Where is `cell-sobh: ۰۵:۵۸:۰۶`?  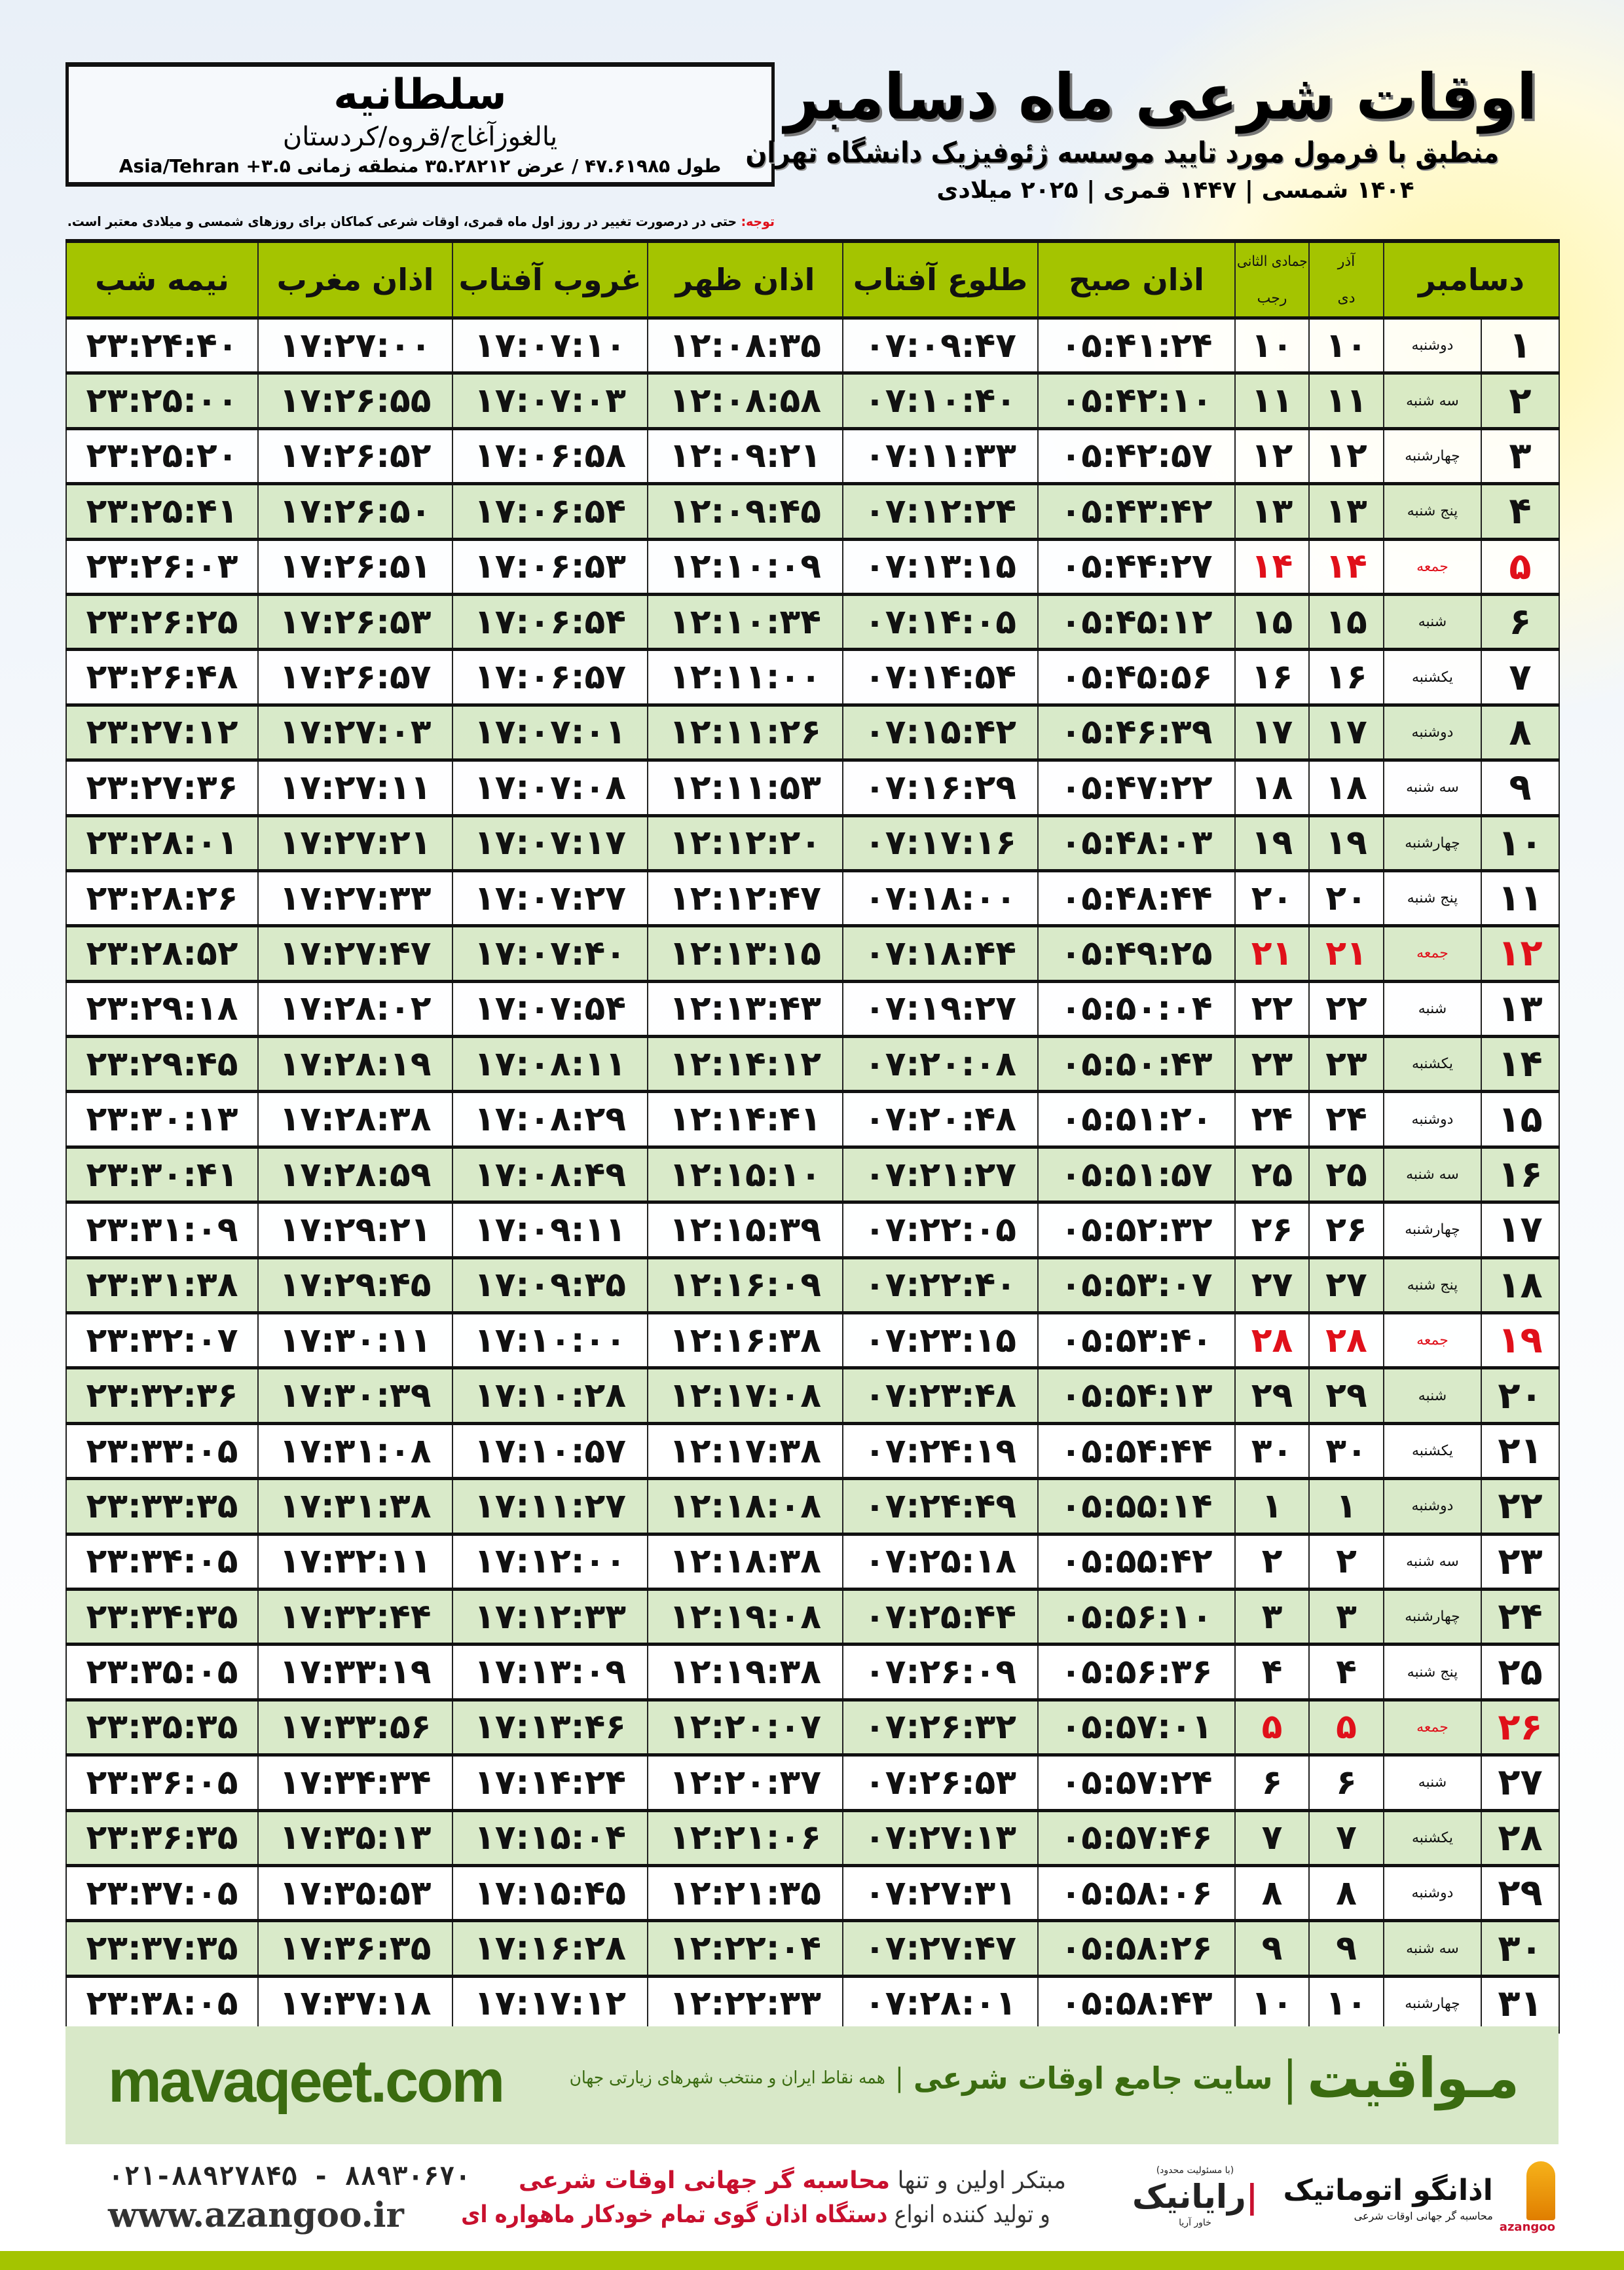
cell-sobh: ۰۵:۵۸:۰۶ is located at coordinates (1136, 1893).